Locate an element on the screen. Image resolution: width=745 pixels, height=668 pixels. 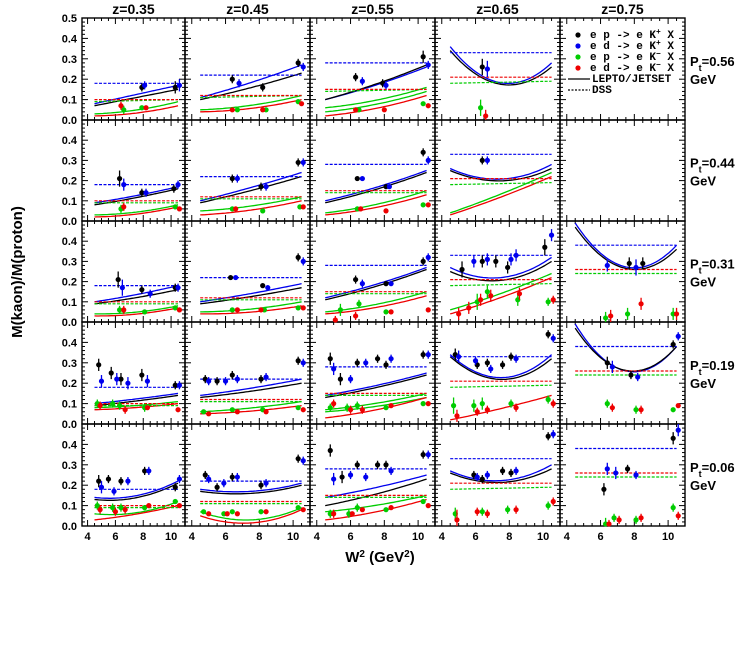
panel-r2-c2 is located at coordinates (378, 288).